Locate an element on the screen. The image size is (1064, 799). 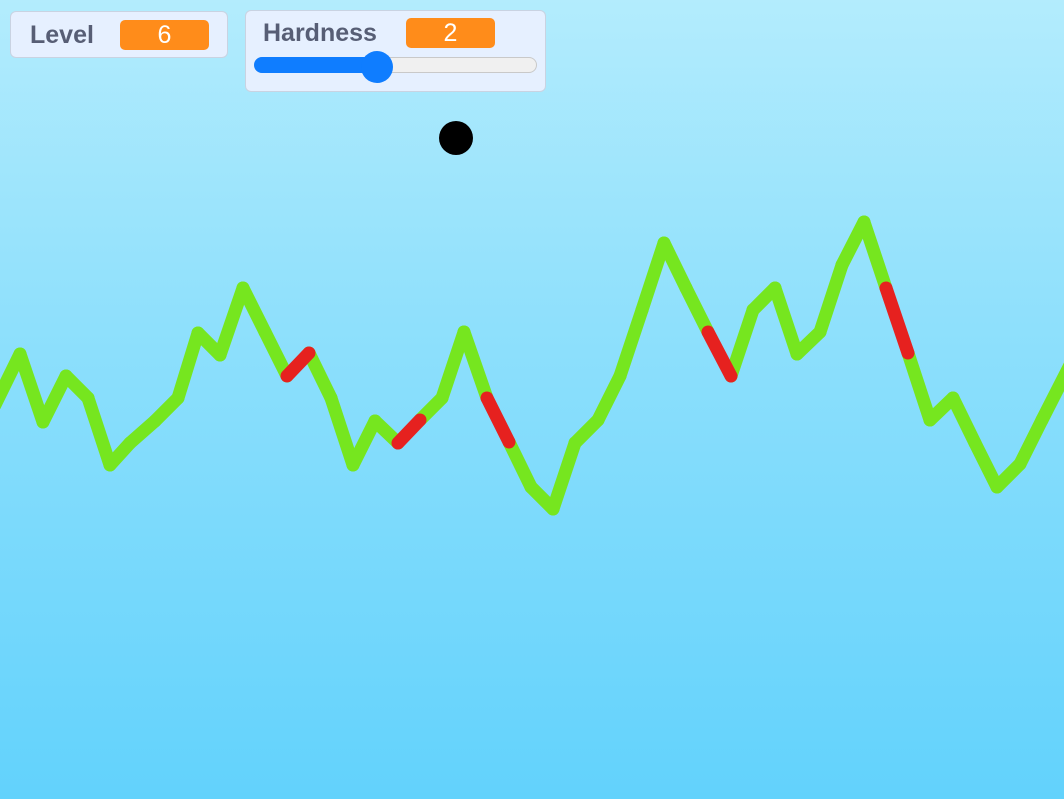
hardness-value: 2 is located at coordinates (450, 33).